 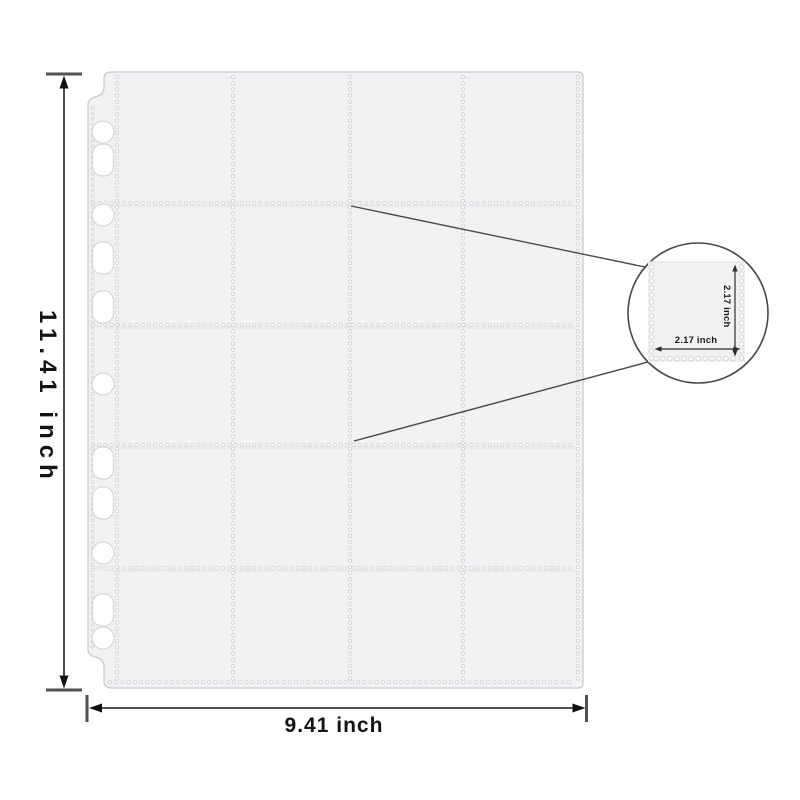 I want to click on magnifier-leader-lines, so click(x=499, y=323).